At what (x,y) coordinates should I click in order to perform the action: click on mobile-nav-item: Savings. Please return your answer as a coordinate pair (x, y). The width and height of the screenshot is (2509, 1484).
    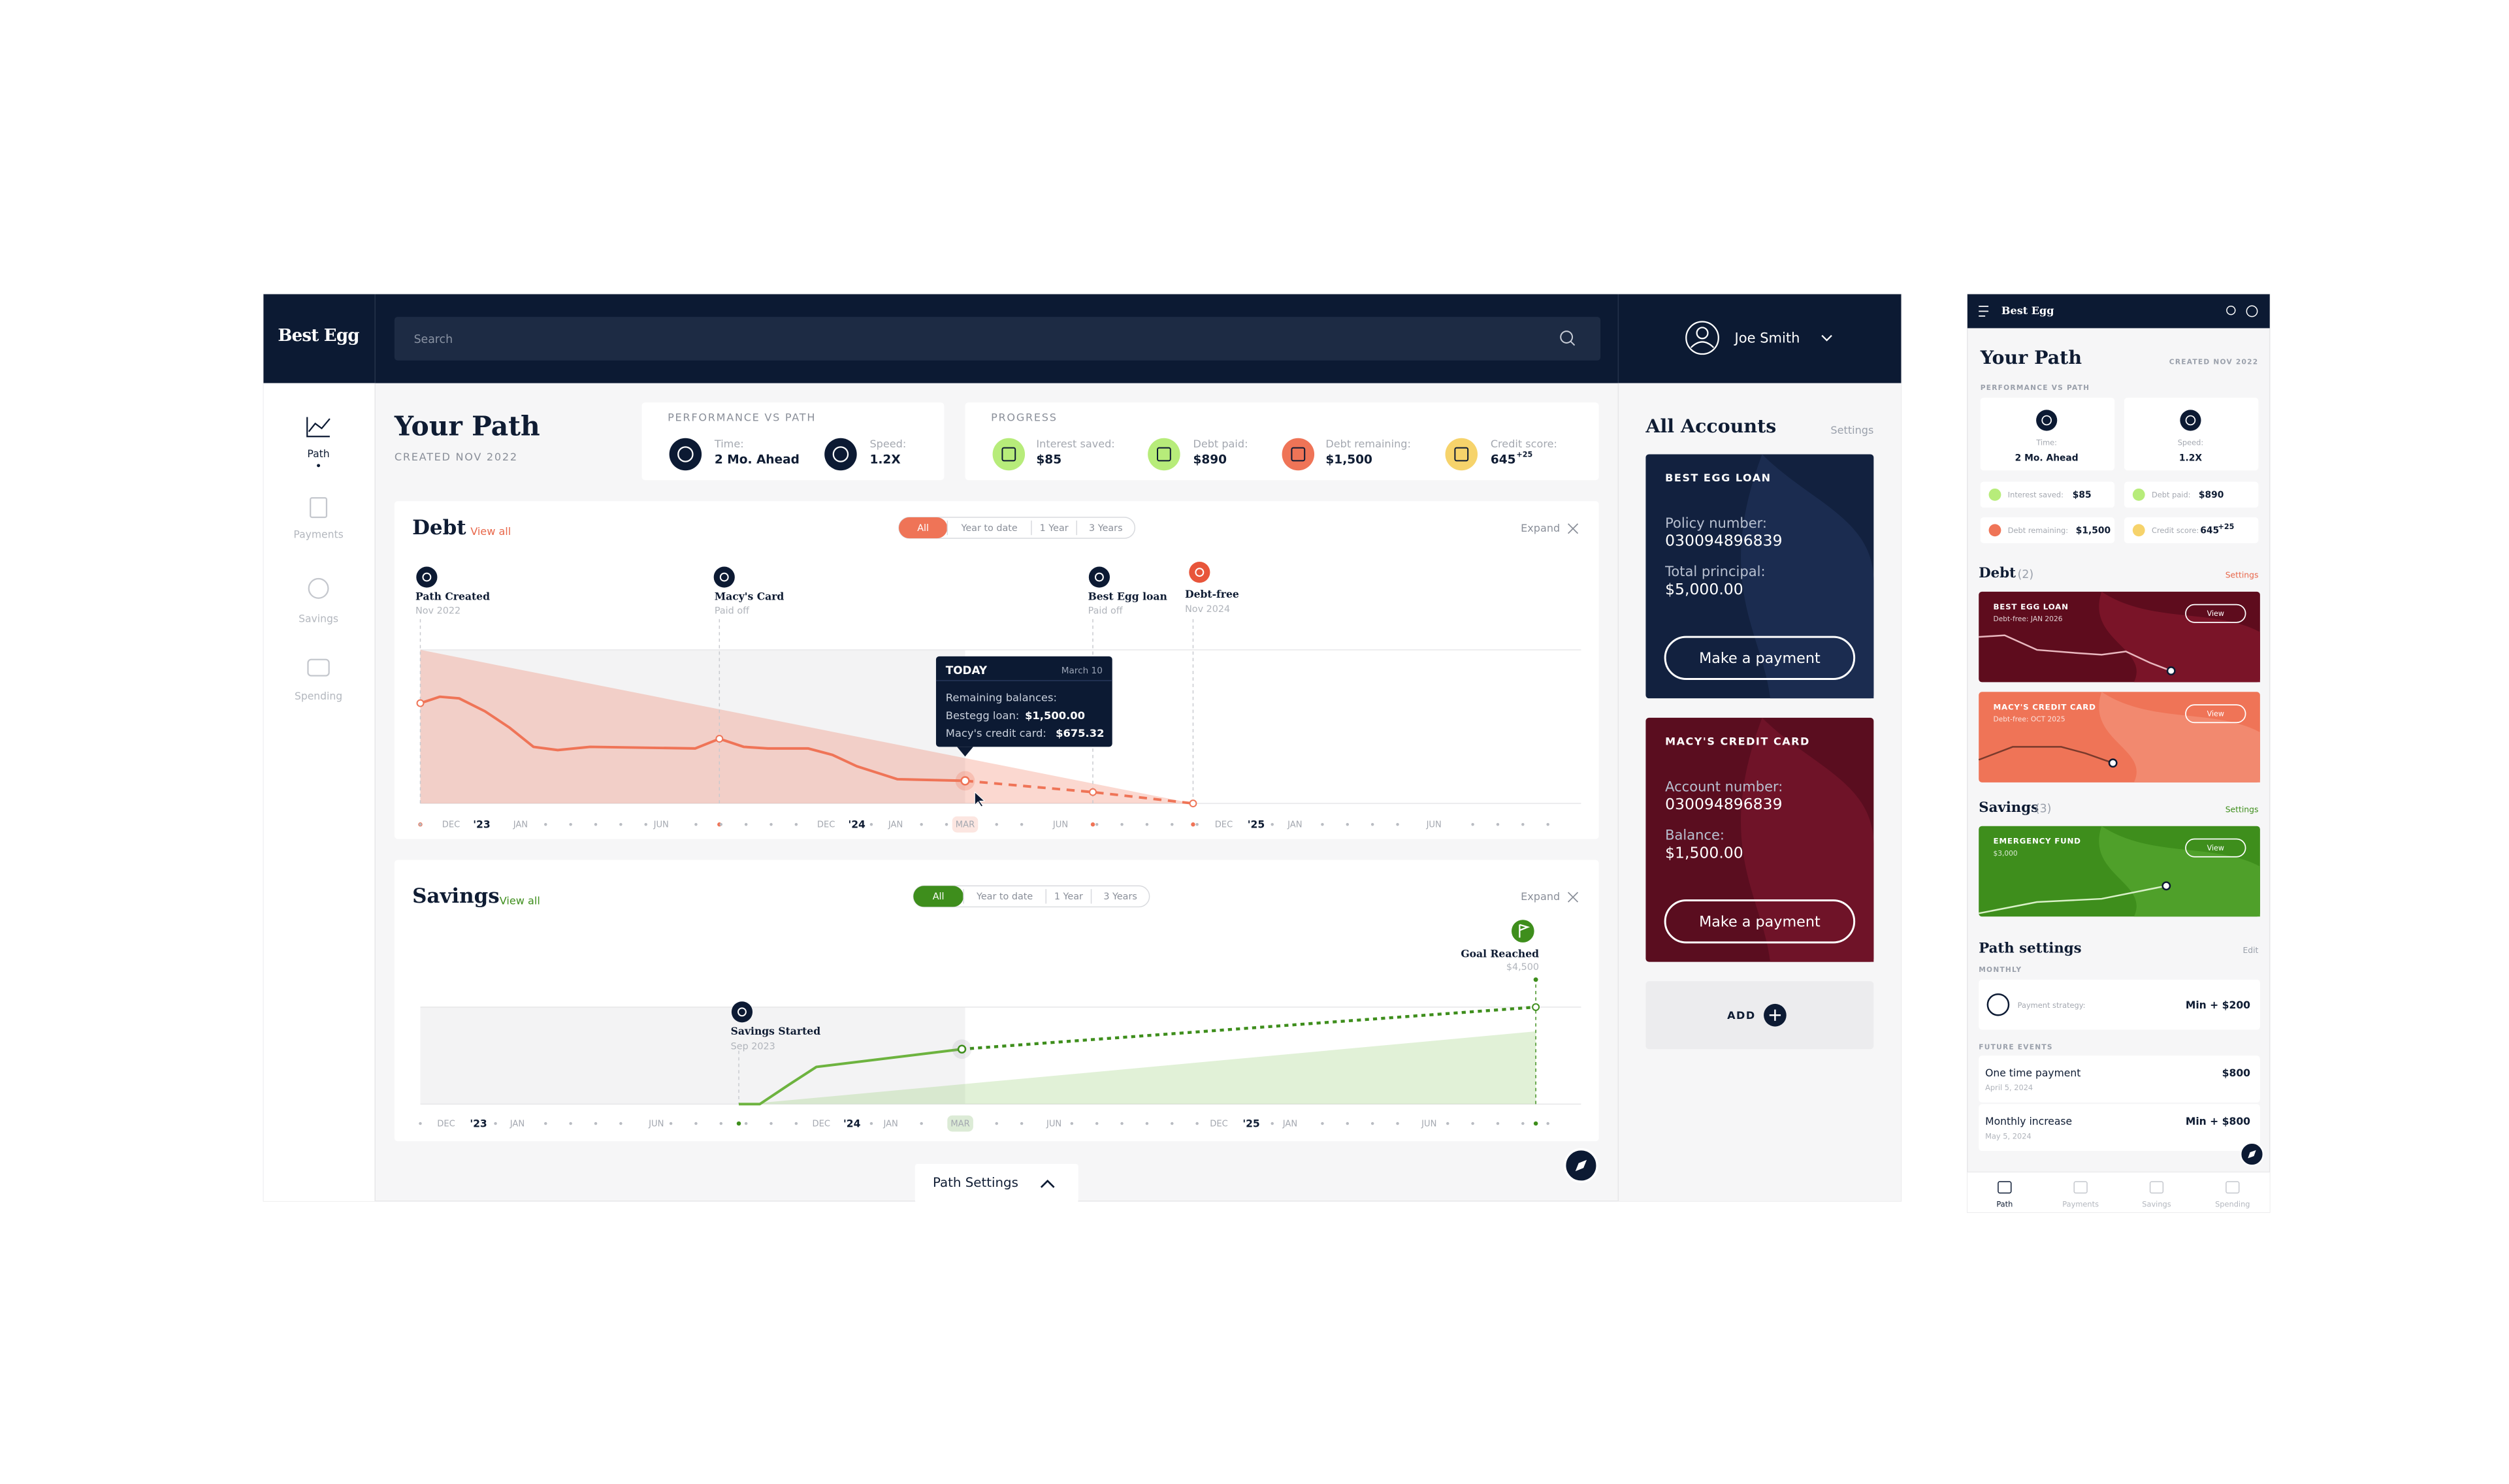
    Looking at the image, I should click on (2156, 1203).